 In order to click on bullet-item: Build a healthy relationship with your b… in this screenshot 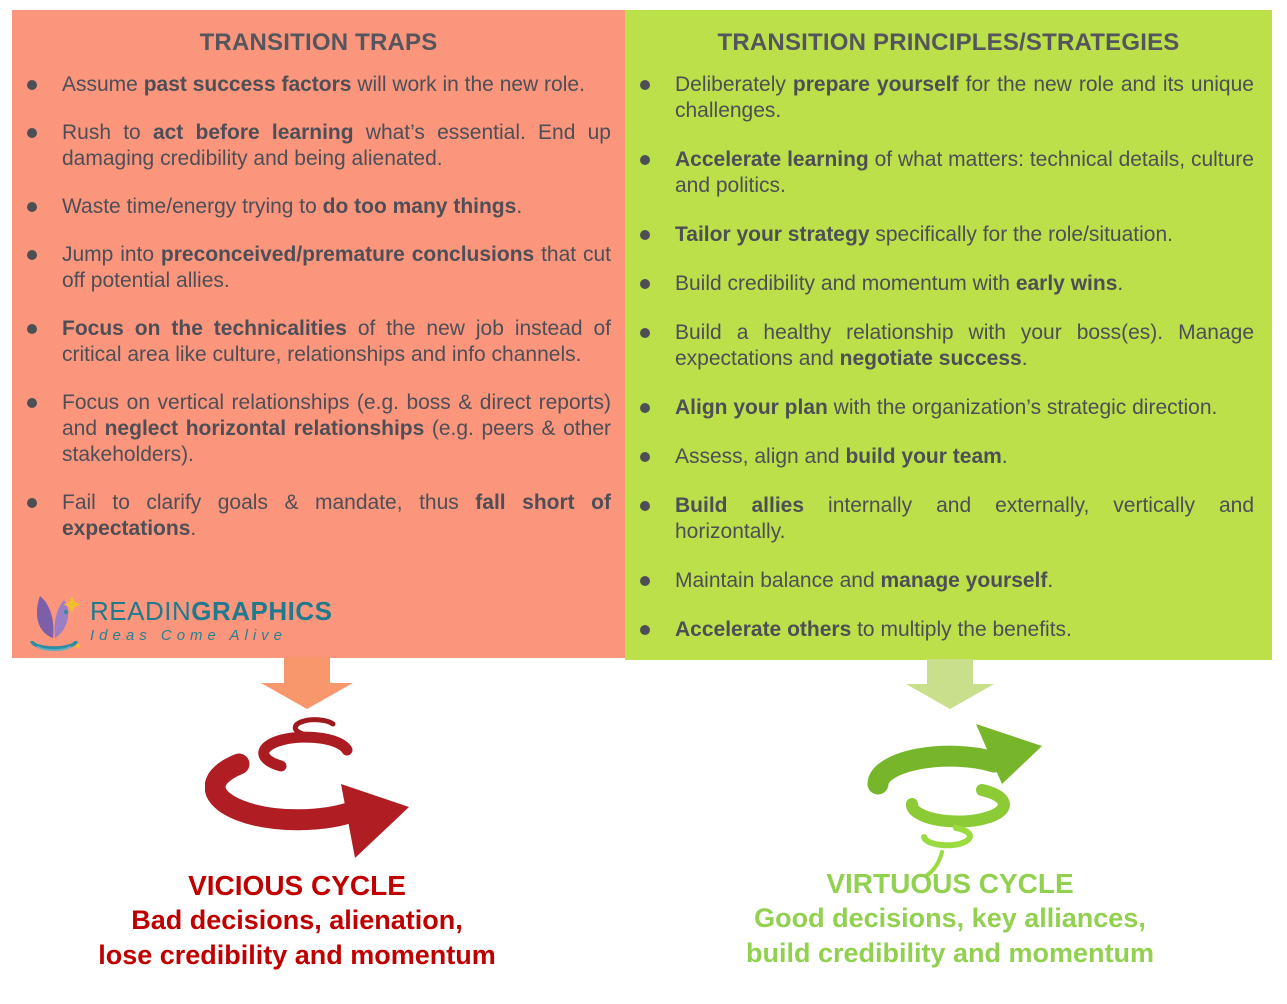, I will do `click(939, 346)`.